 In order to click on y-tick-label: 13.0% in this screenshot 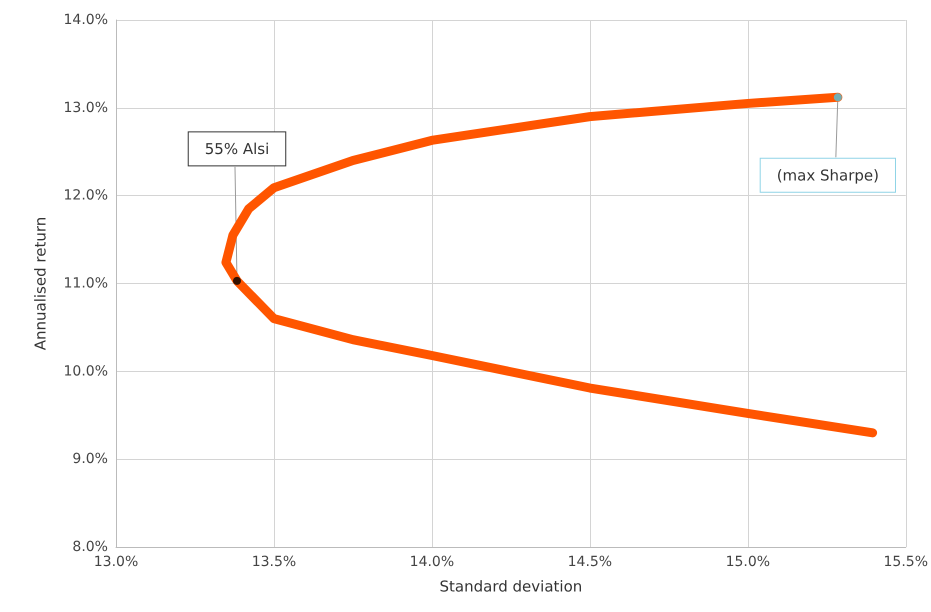, I will do `click(86, 108)`.